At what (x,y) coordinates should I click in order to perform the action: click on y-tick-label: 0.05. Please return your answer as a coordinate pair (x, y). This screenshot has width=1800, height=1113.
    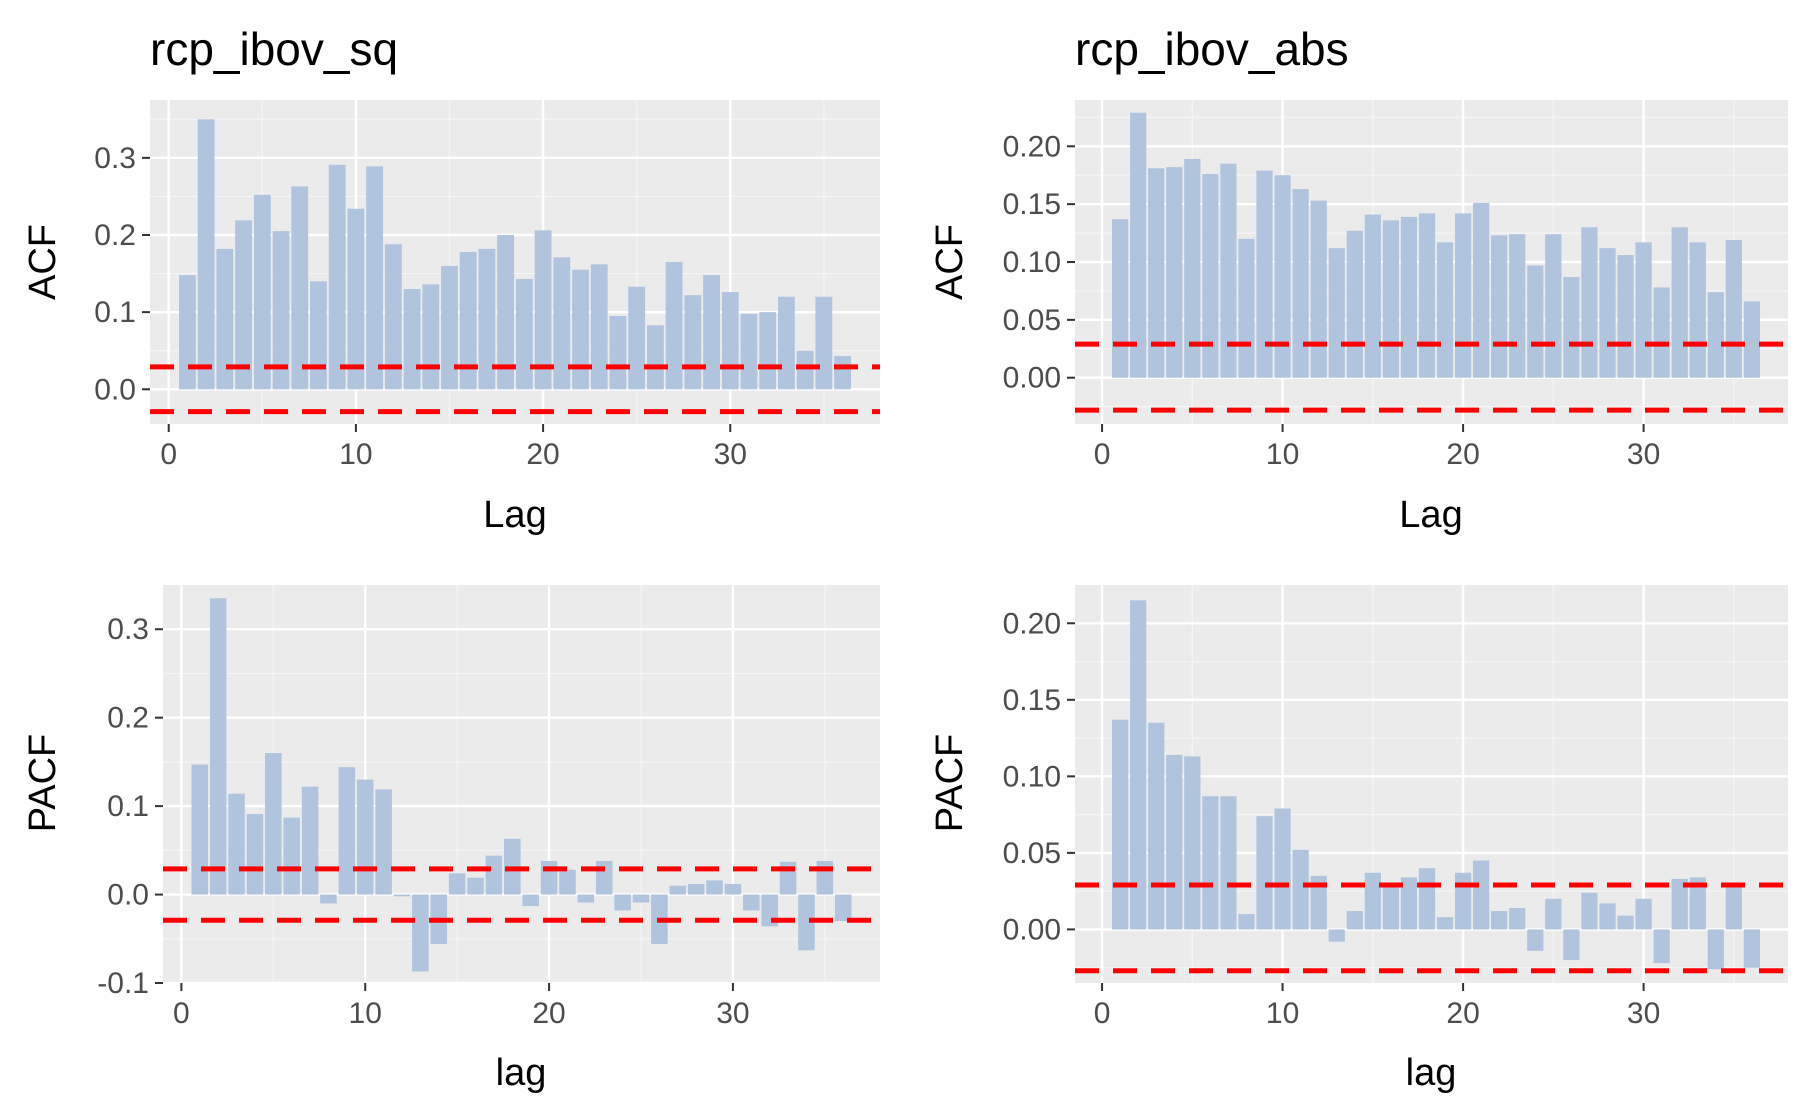
    Looking at the image, I should click on (1032, 853).